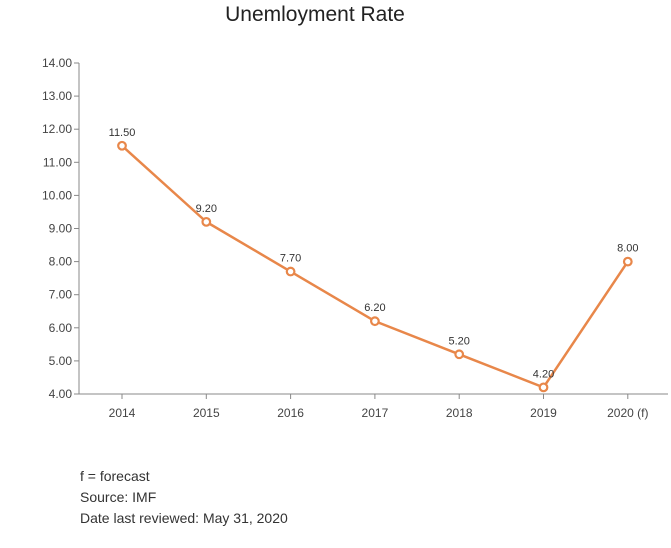  I want to click on data-label: 6.20, so click(374, 308).